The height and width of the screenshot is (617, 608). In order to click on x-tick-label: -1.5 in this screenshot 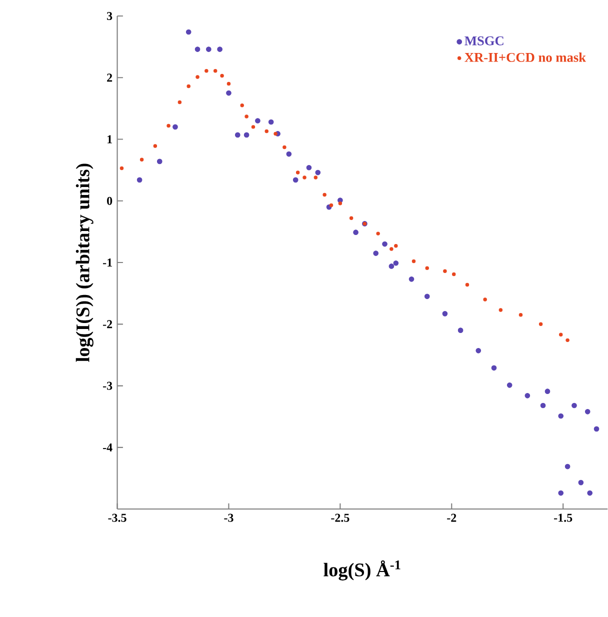, I will do `click(563, 518)`.